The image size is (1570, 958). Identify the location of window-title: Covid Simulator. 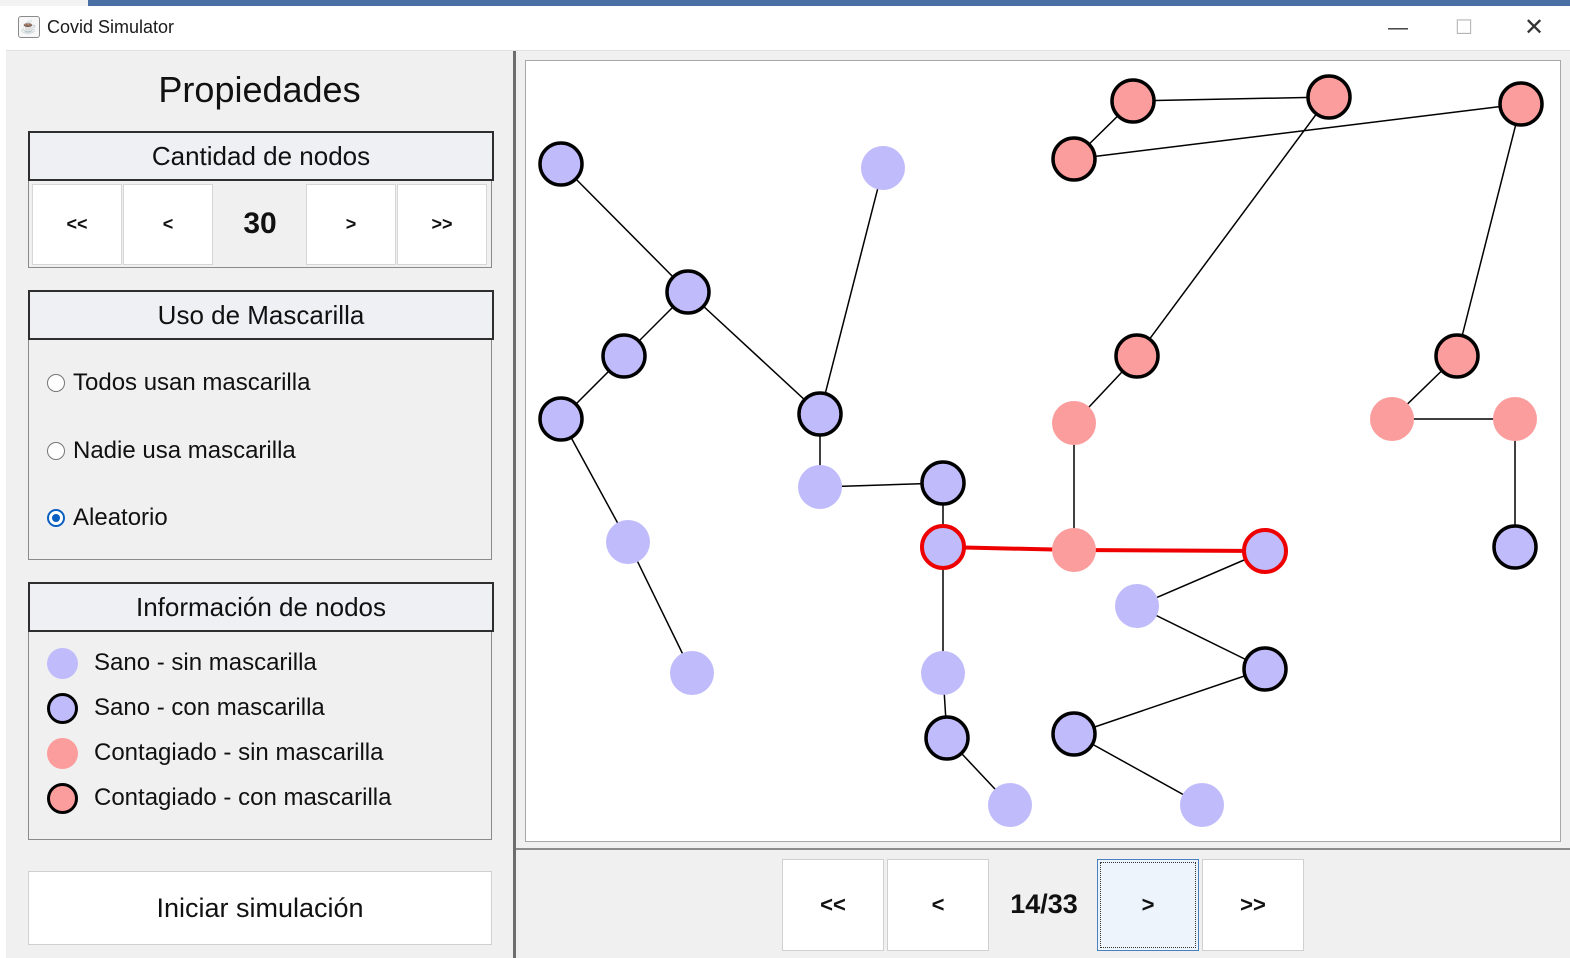
(111, 27).